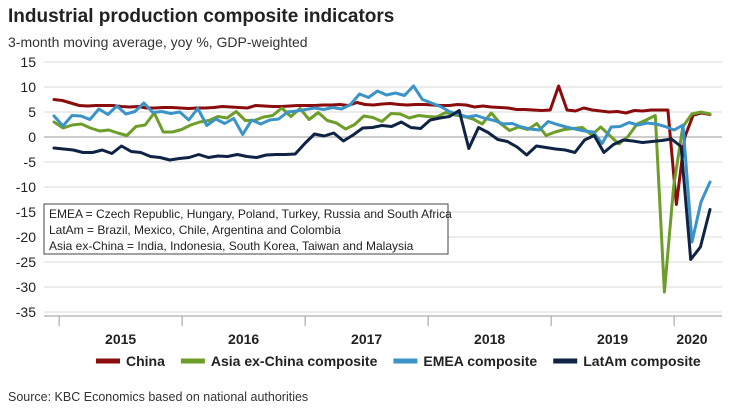 The width and height of the screenshot is (750, 418). Describe the element at coordinates (32, 112) in the screenshot. I see `y-tick-label: 5` at that location.